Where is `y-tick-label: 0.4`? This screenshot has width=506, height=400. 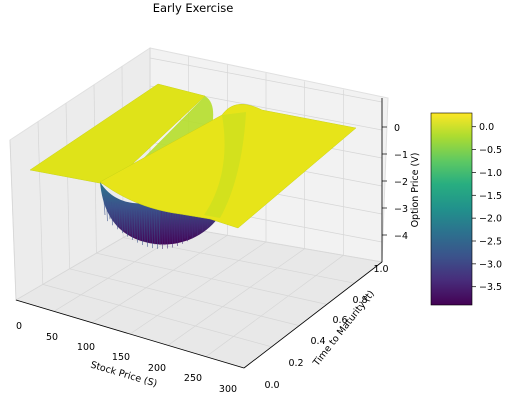
y-tick-label: 0.4 is located at coordinates (317, 341).